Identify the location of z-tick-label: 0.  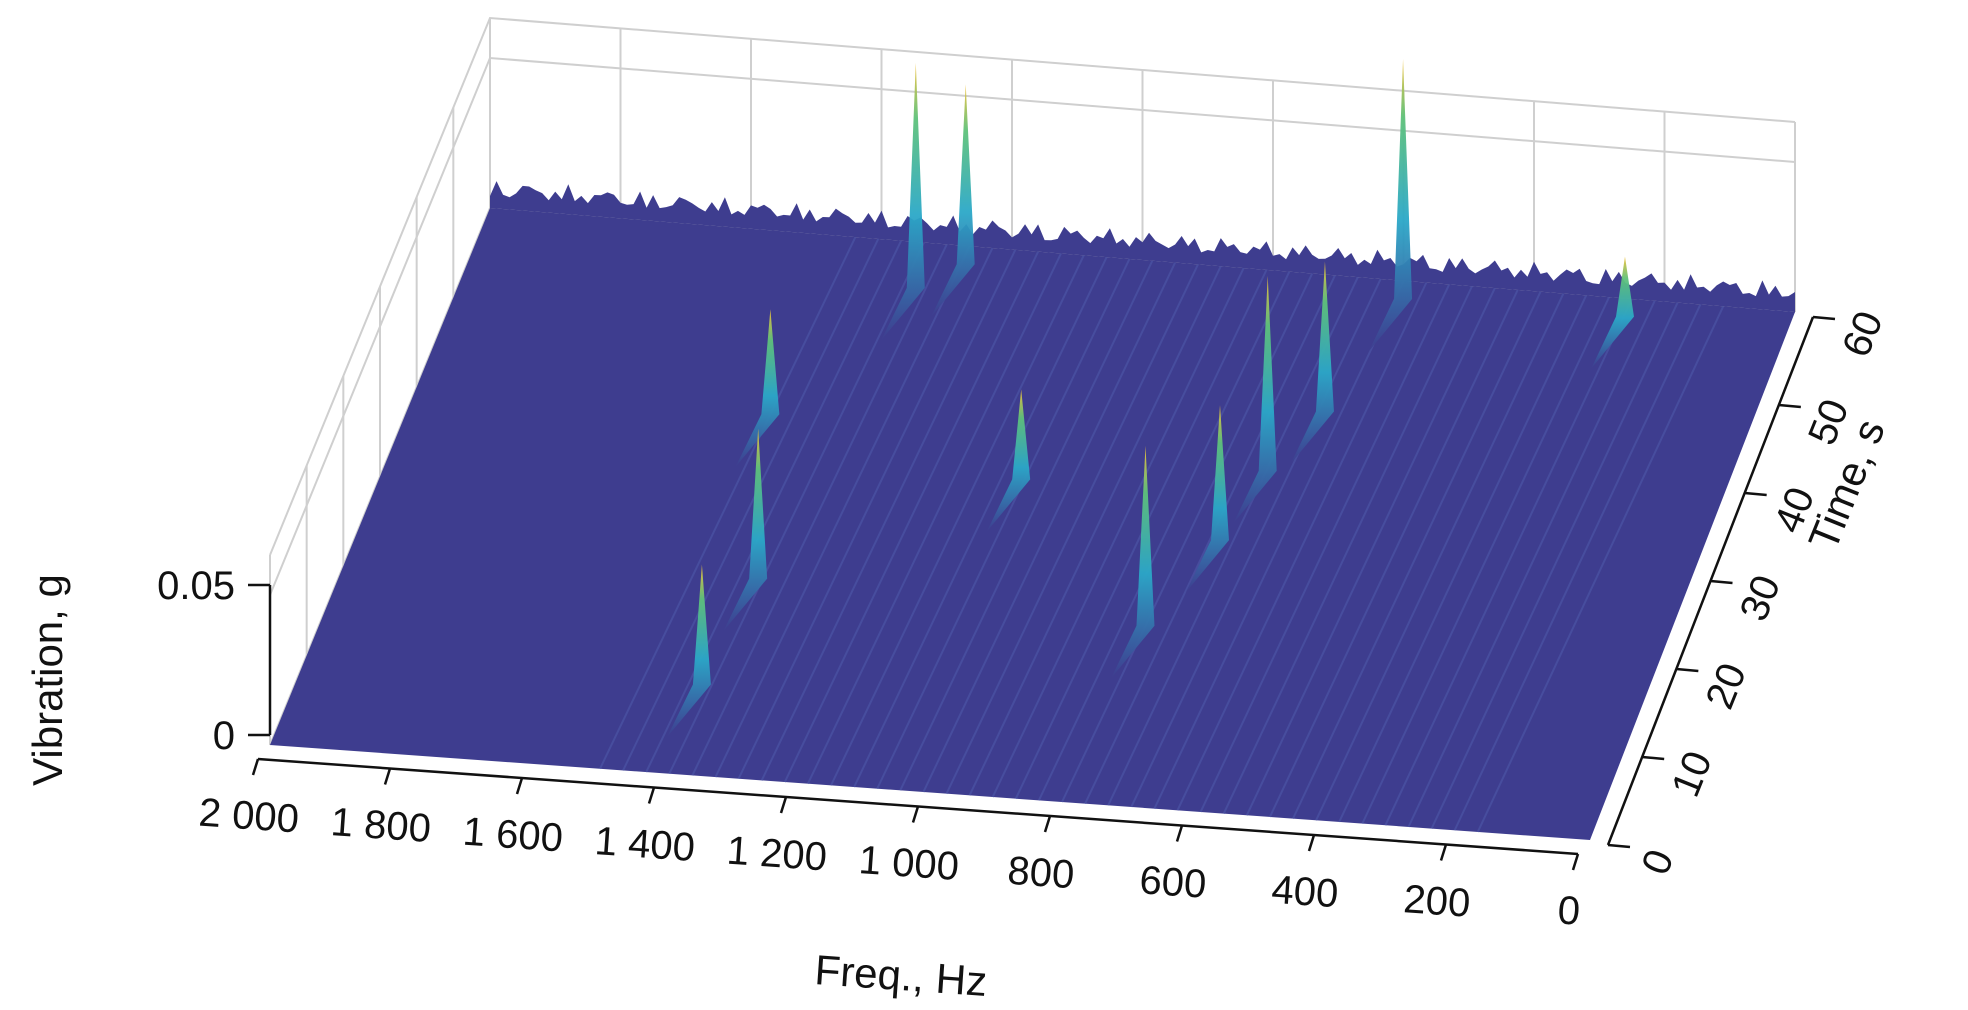
(224, 736).